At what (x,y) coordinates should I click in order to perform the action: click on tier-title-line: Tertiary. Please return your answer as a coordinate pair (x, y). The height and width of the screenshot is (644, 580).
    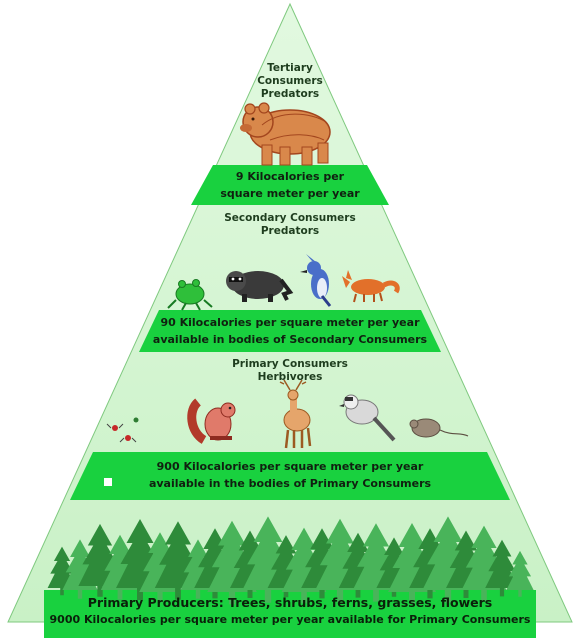
    Looking at the image, I should click on (290, 68).